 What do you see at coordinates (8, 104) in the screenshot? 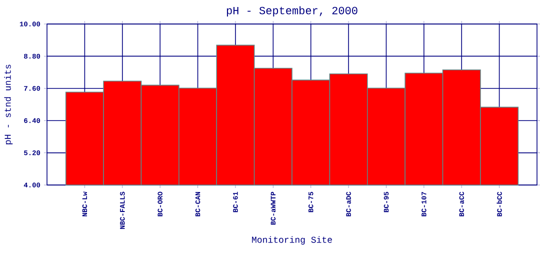
I see `y-axis-title: pH - stnd units` at bounding box center [8, 104].